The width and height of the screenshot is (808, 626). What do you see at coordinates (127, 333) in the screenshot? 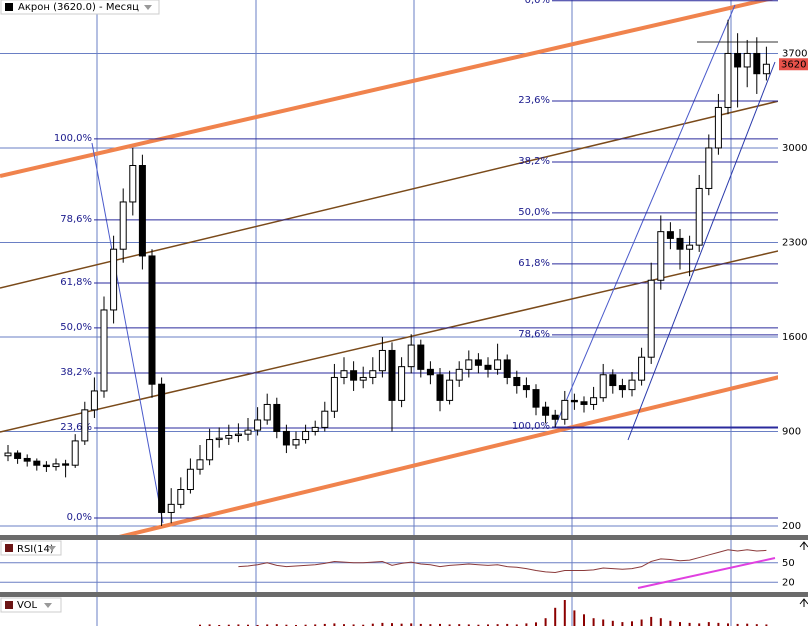
I see `fib-diagonal` at bounding box center [127, 333].